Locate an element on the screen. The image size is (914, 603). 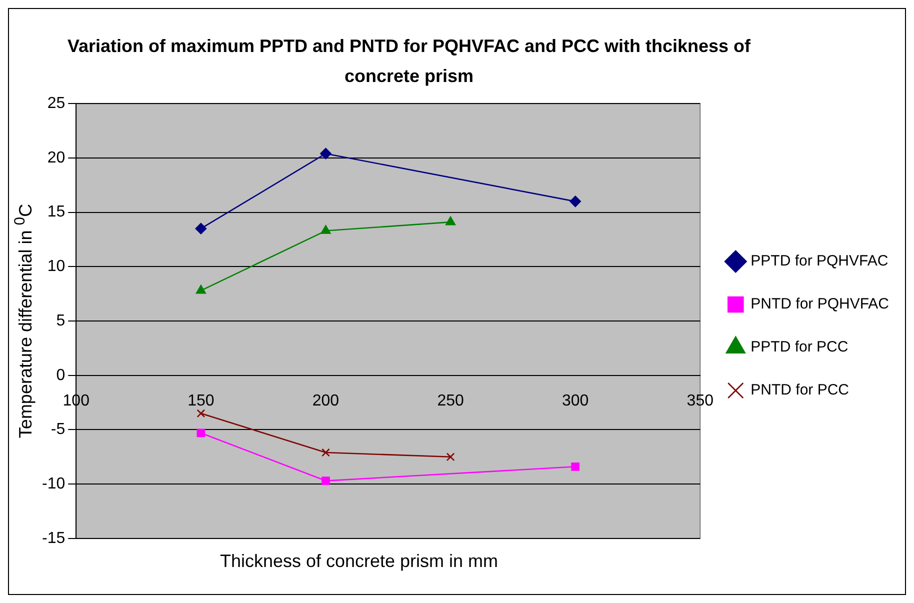
y-tick-label: 20 is located at coordinates (56, 157).